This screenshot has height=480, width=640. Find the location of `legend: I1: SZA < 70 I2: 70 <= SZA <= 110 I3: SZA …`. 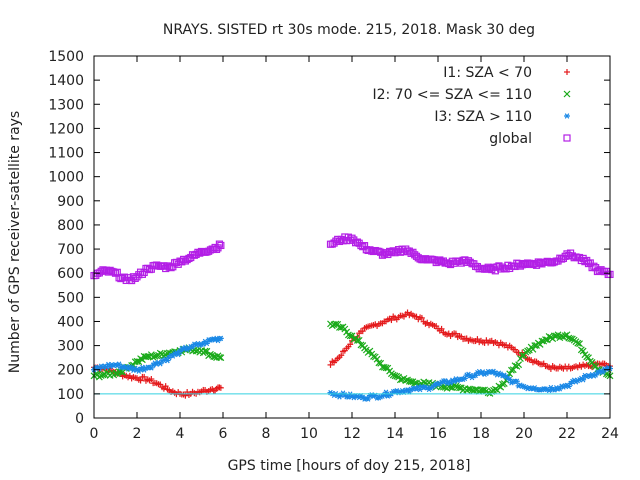

legend: I1: SZA < 70 I2: 70 <= SZA <= 110 I3: SZA … is located at coordinates (471, 106).